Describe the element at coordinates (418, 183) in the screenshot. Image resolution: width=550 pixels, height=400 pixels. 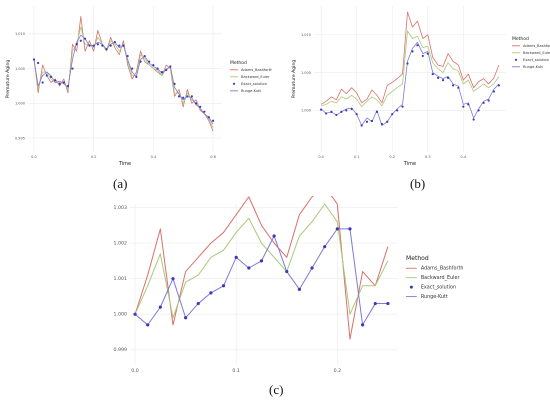
I see `caption-b: (b)` at that location.